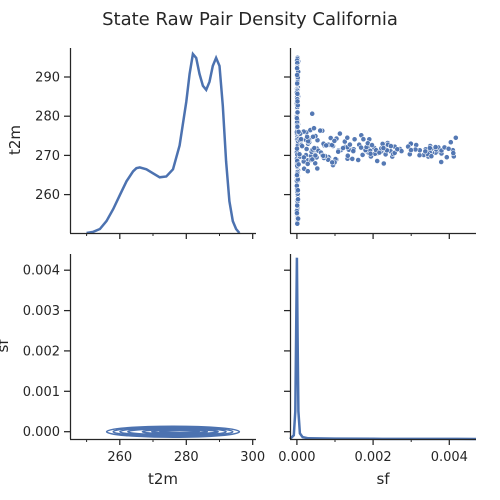 This screenshot has height=500, width=500. I want to click on y-tick-label: 0.002, so click(41, 351).